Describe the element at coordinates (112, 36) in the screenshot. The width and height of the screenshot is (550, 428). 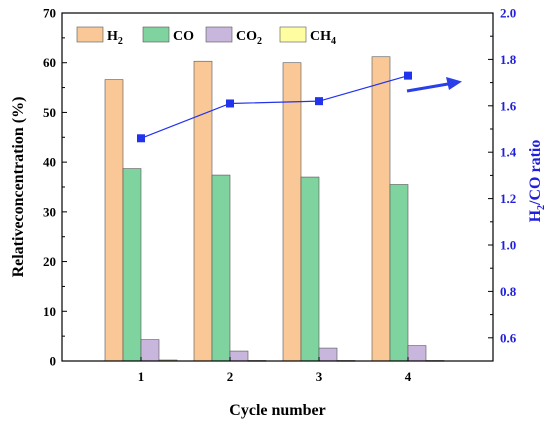
I see `legend-label-main: H` at that location.